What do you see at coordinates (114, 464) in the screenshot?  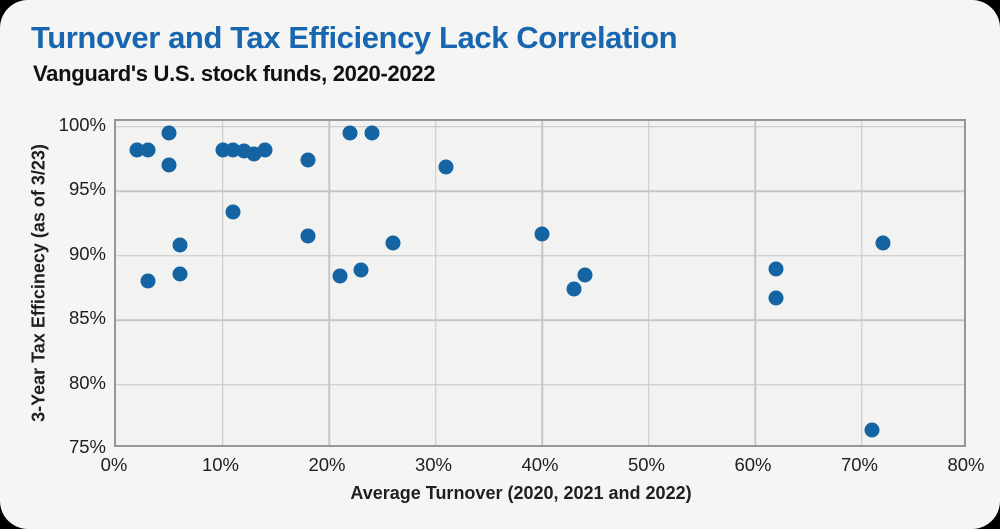 I see `x-tick-label: 0%` at bounding box center [114, 464].